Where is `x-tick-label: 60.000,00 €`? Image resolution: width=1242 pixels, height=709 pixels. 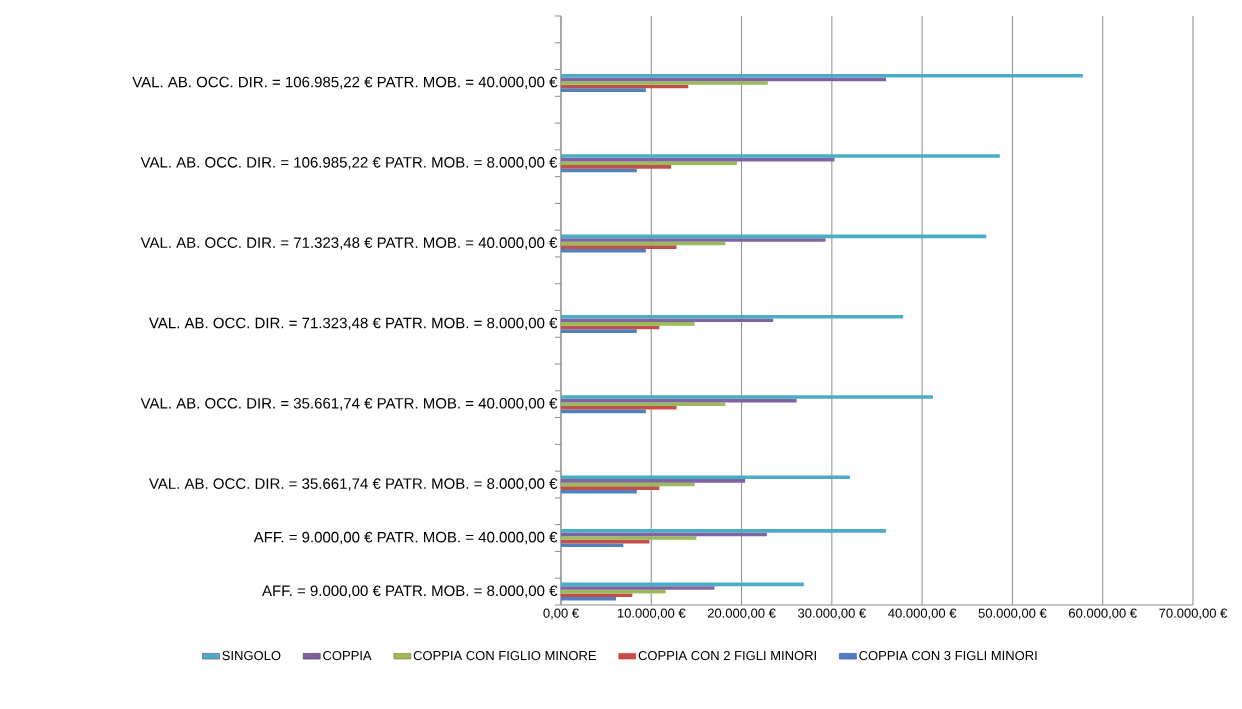 x-tick-label: 60.000,00 € is located at coordinates (1103, 614).